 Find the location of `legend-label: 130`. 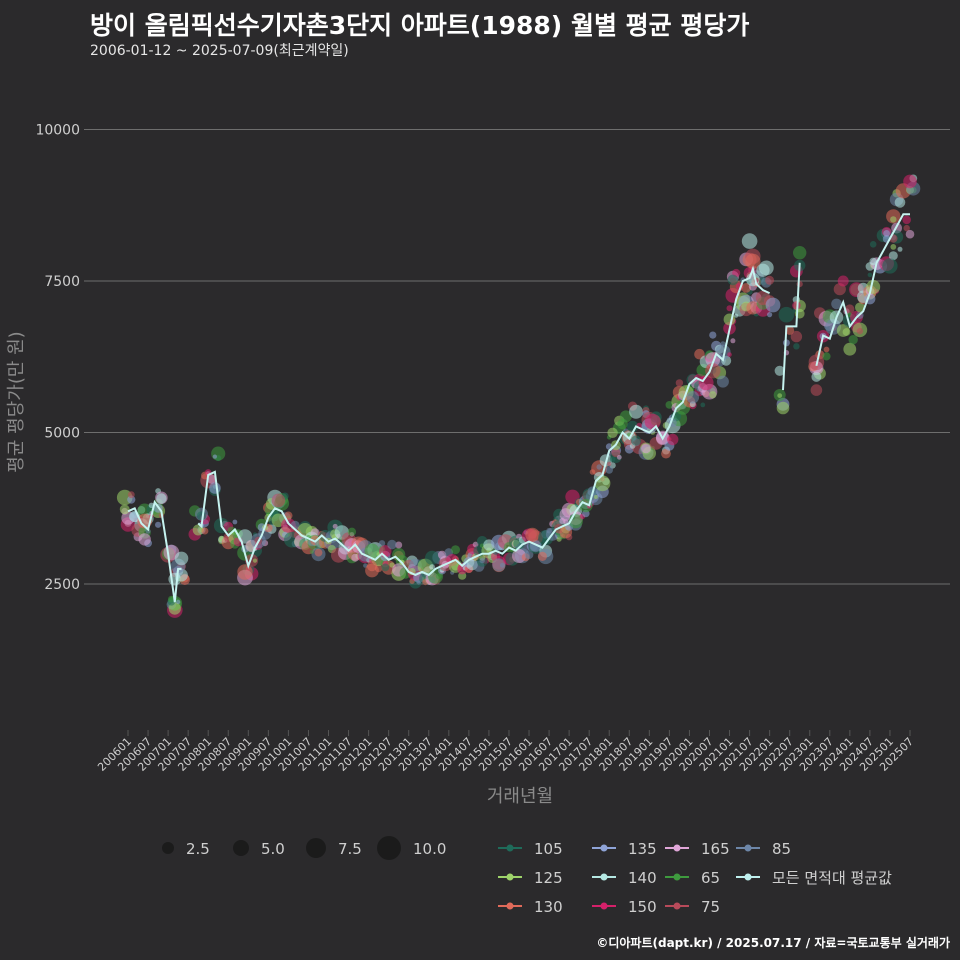

legend-label: 130 is located at coordinates (548, 907).